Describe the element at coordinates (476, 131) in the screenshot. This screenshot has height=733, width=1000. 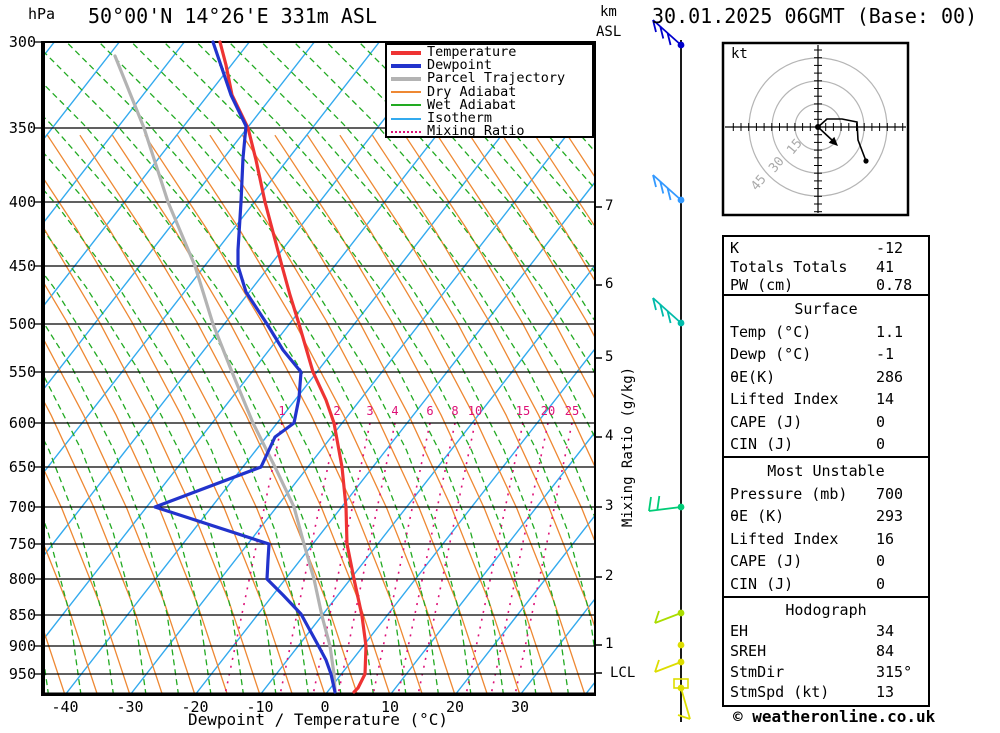
I see `legend-item-label: Mixing Ratio` at that location.